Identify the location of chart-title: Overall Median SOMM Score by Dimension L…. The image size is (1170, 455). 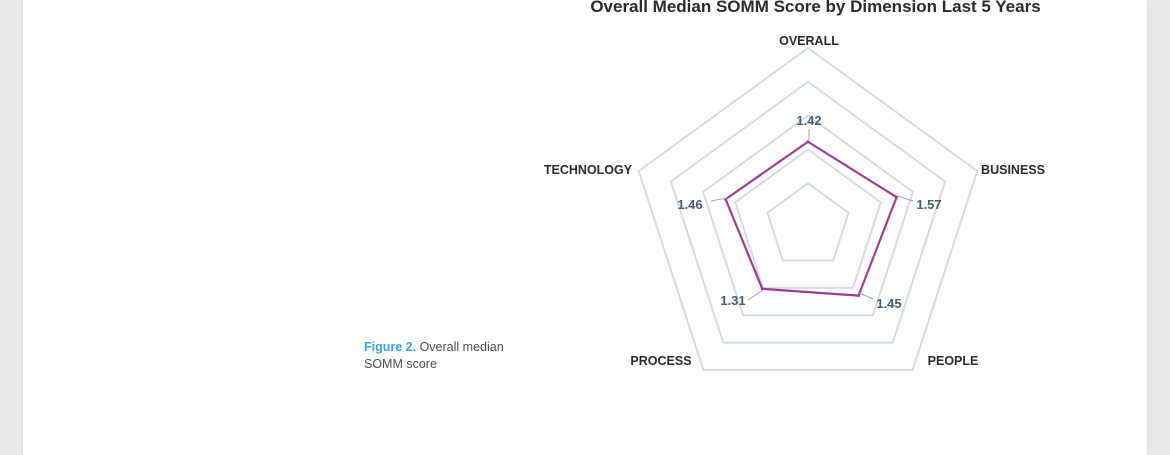
(815, 8).